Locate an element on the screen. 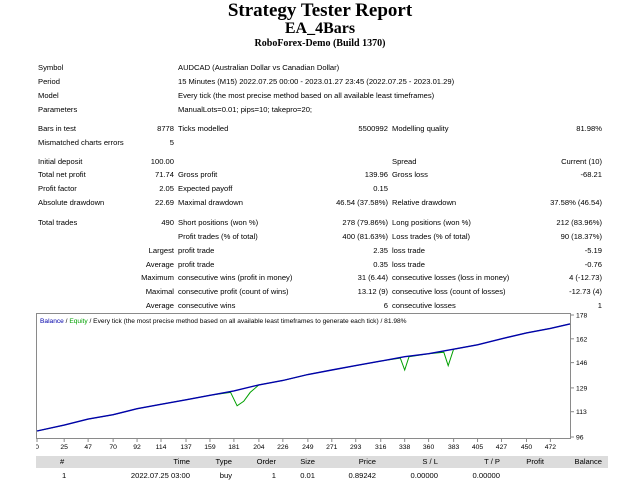  absolute-drawdown-label: Absolute drawdown is located at coordinates (71, 202).